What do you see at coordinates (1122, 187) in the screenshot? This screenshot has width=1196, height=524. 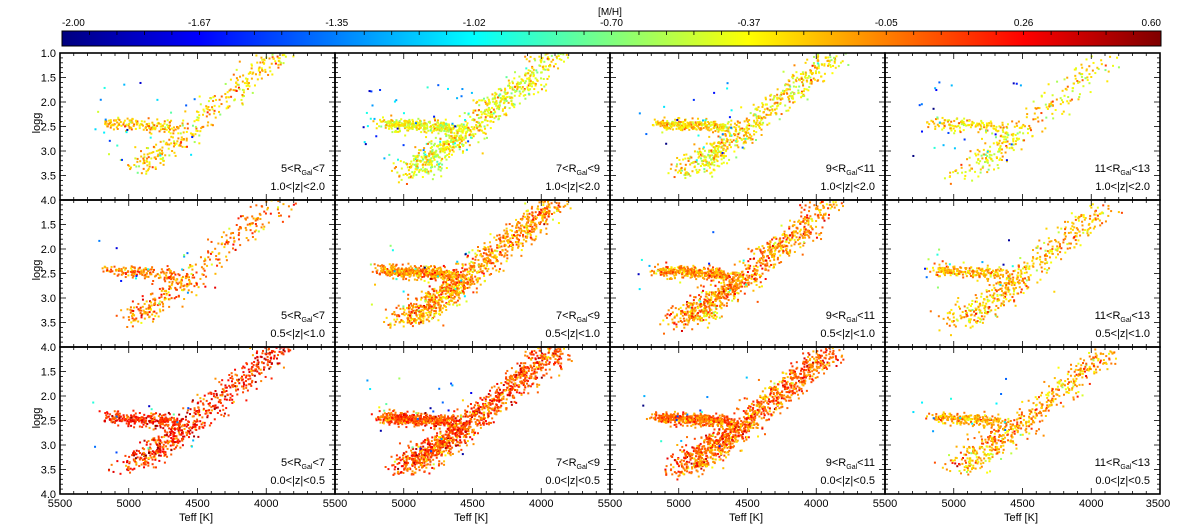 I see `panel-height-label: 1.0<|z|<2.0` at bounding box center [1122, 187].